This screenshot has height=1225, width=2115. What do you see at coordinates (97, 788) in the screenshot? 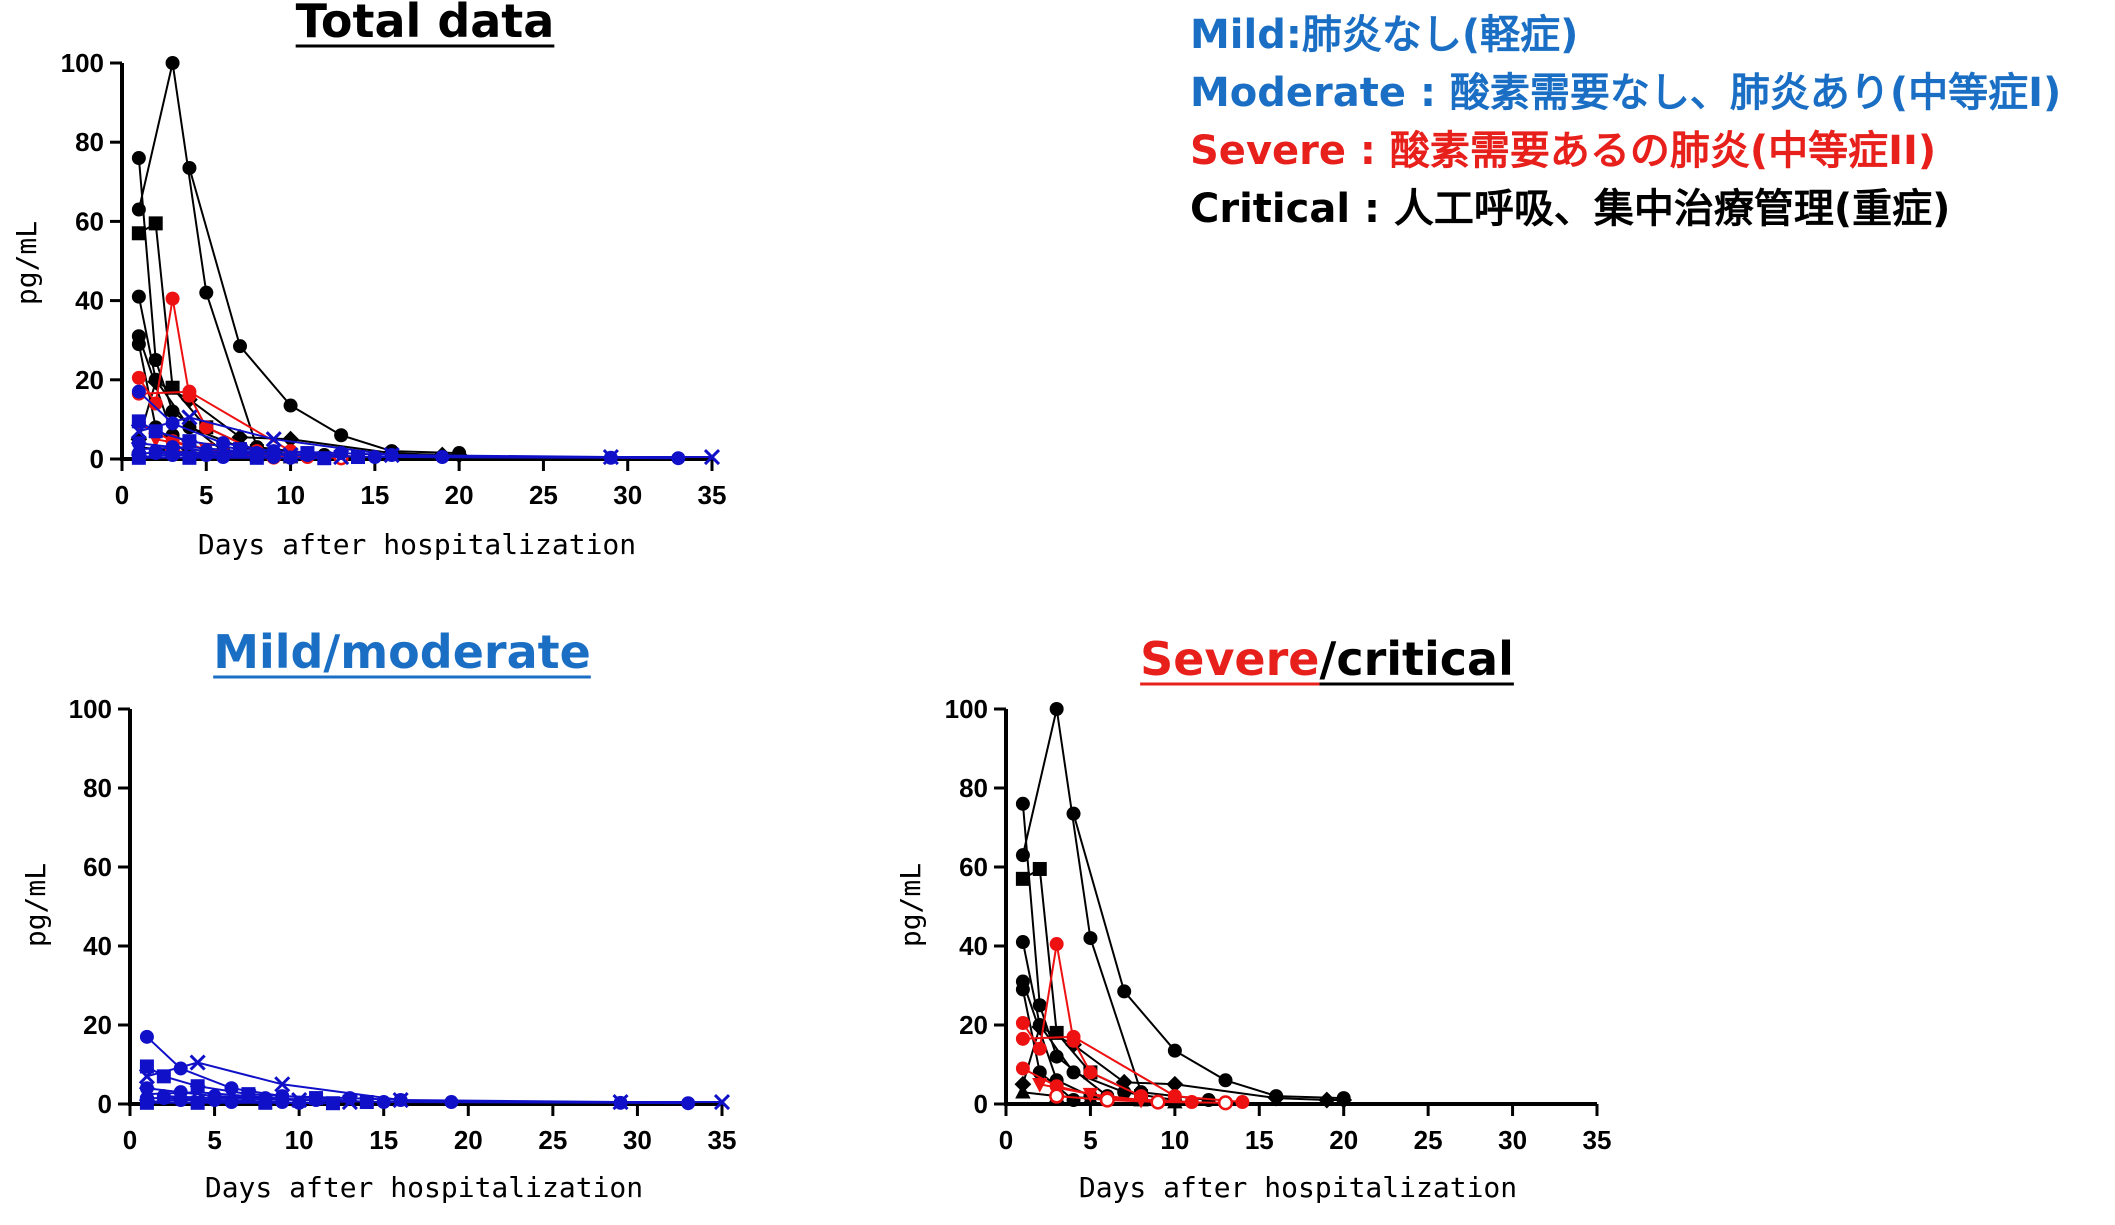
I see `y-tick-label: 80` at bounding box center [97, 788].